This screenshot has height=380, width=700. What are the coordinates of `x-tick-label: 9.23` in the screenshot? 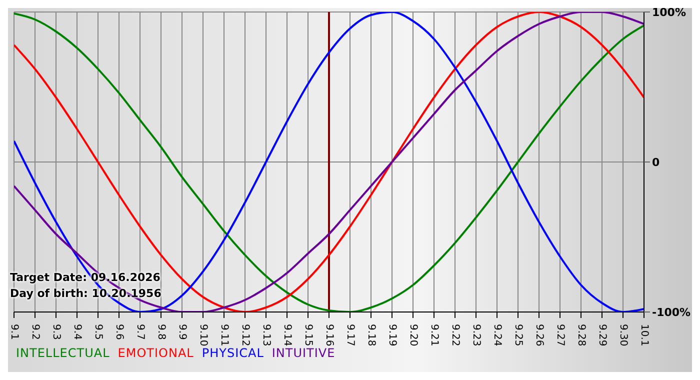 It's located at (476, 335).